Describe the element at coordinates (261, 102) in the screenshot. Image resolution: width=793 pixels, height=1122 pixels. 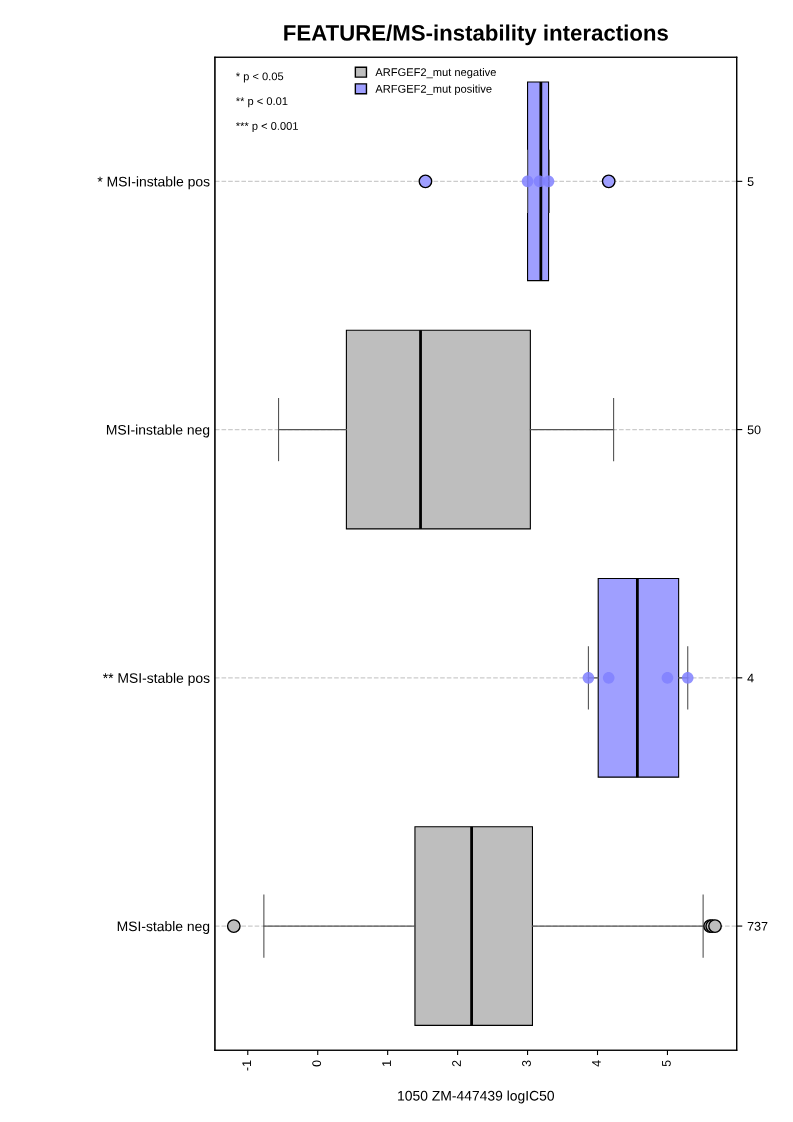
I see `annotation: ** p < 0.01` at that location.